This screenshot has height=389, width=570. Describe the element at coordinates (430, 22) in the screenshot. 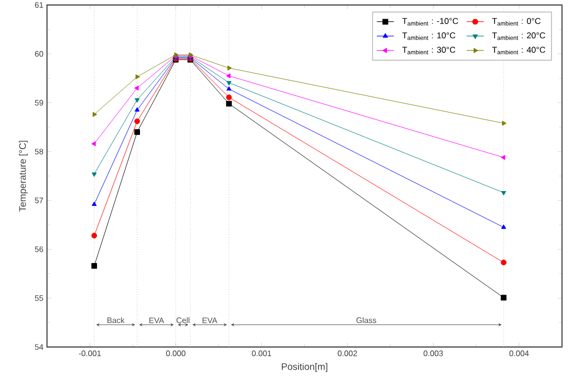

I see `legend-label: T$_{ambient}$ : -10°C` at that location.